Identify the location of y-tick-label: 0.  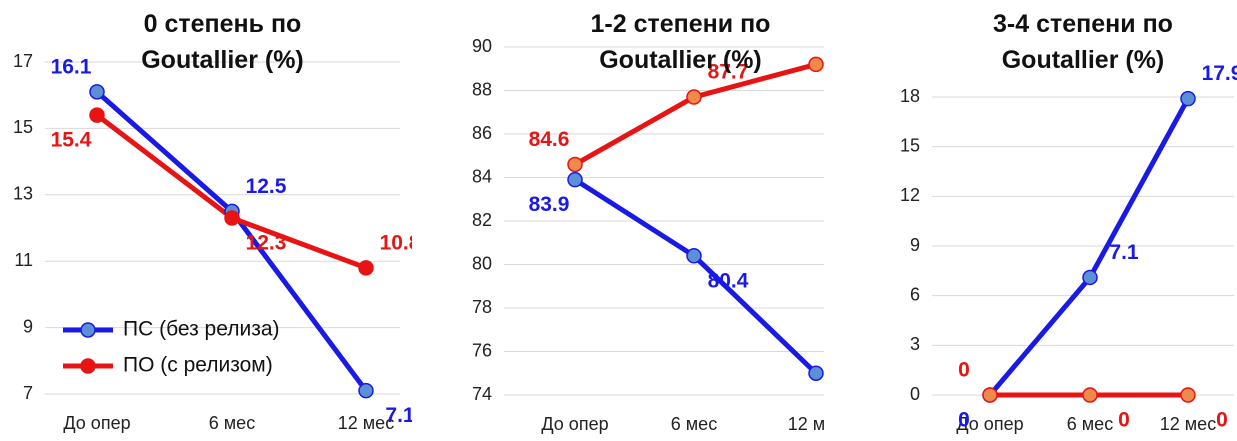
(915, 394).